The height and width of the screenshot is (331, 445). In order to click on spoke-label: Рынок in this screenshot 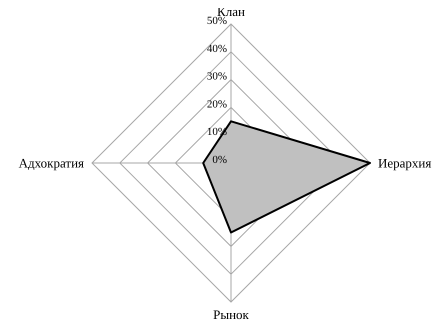, I will do `click(231, 314)`.